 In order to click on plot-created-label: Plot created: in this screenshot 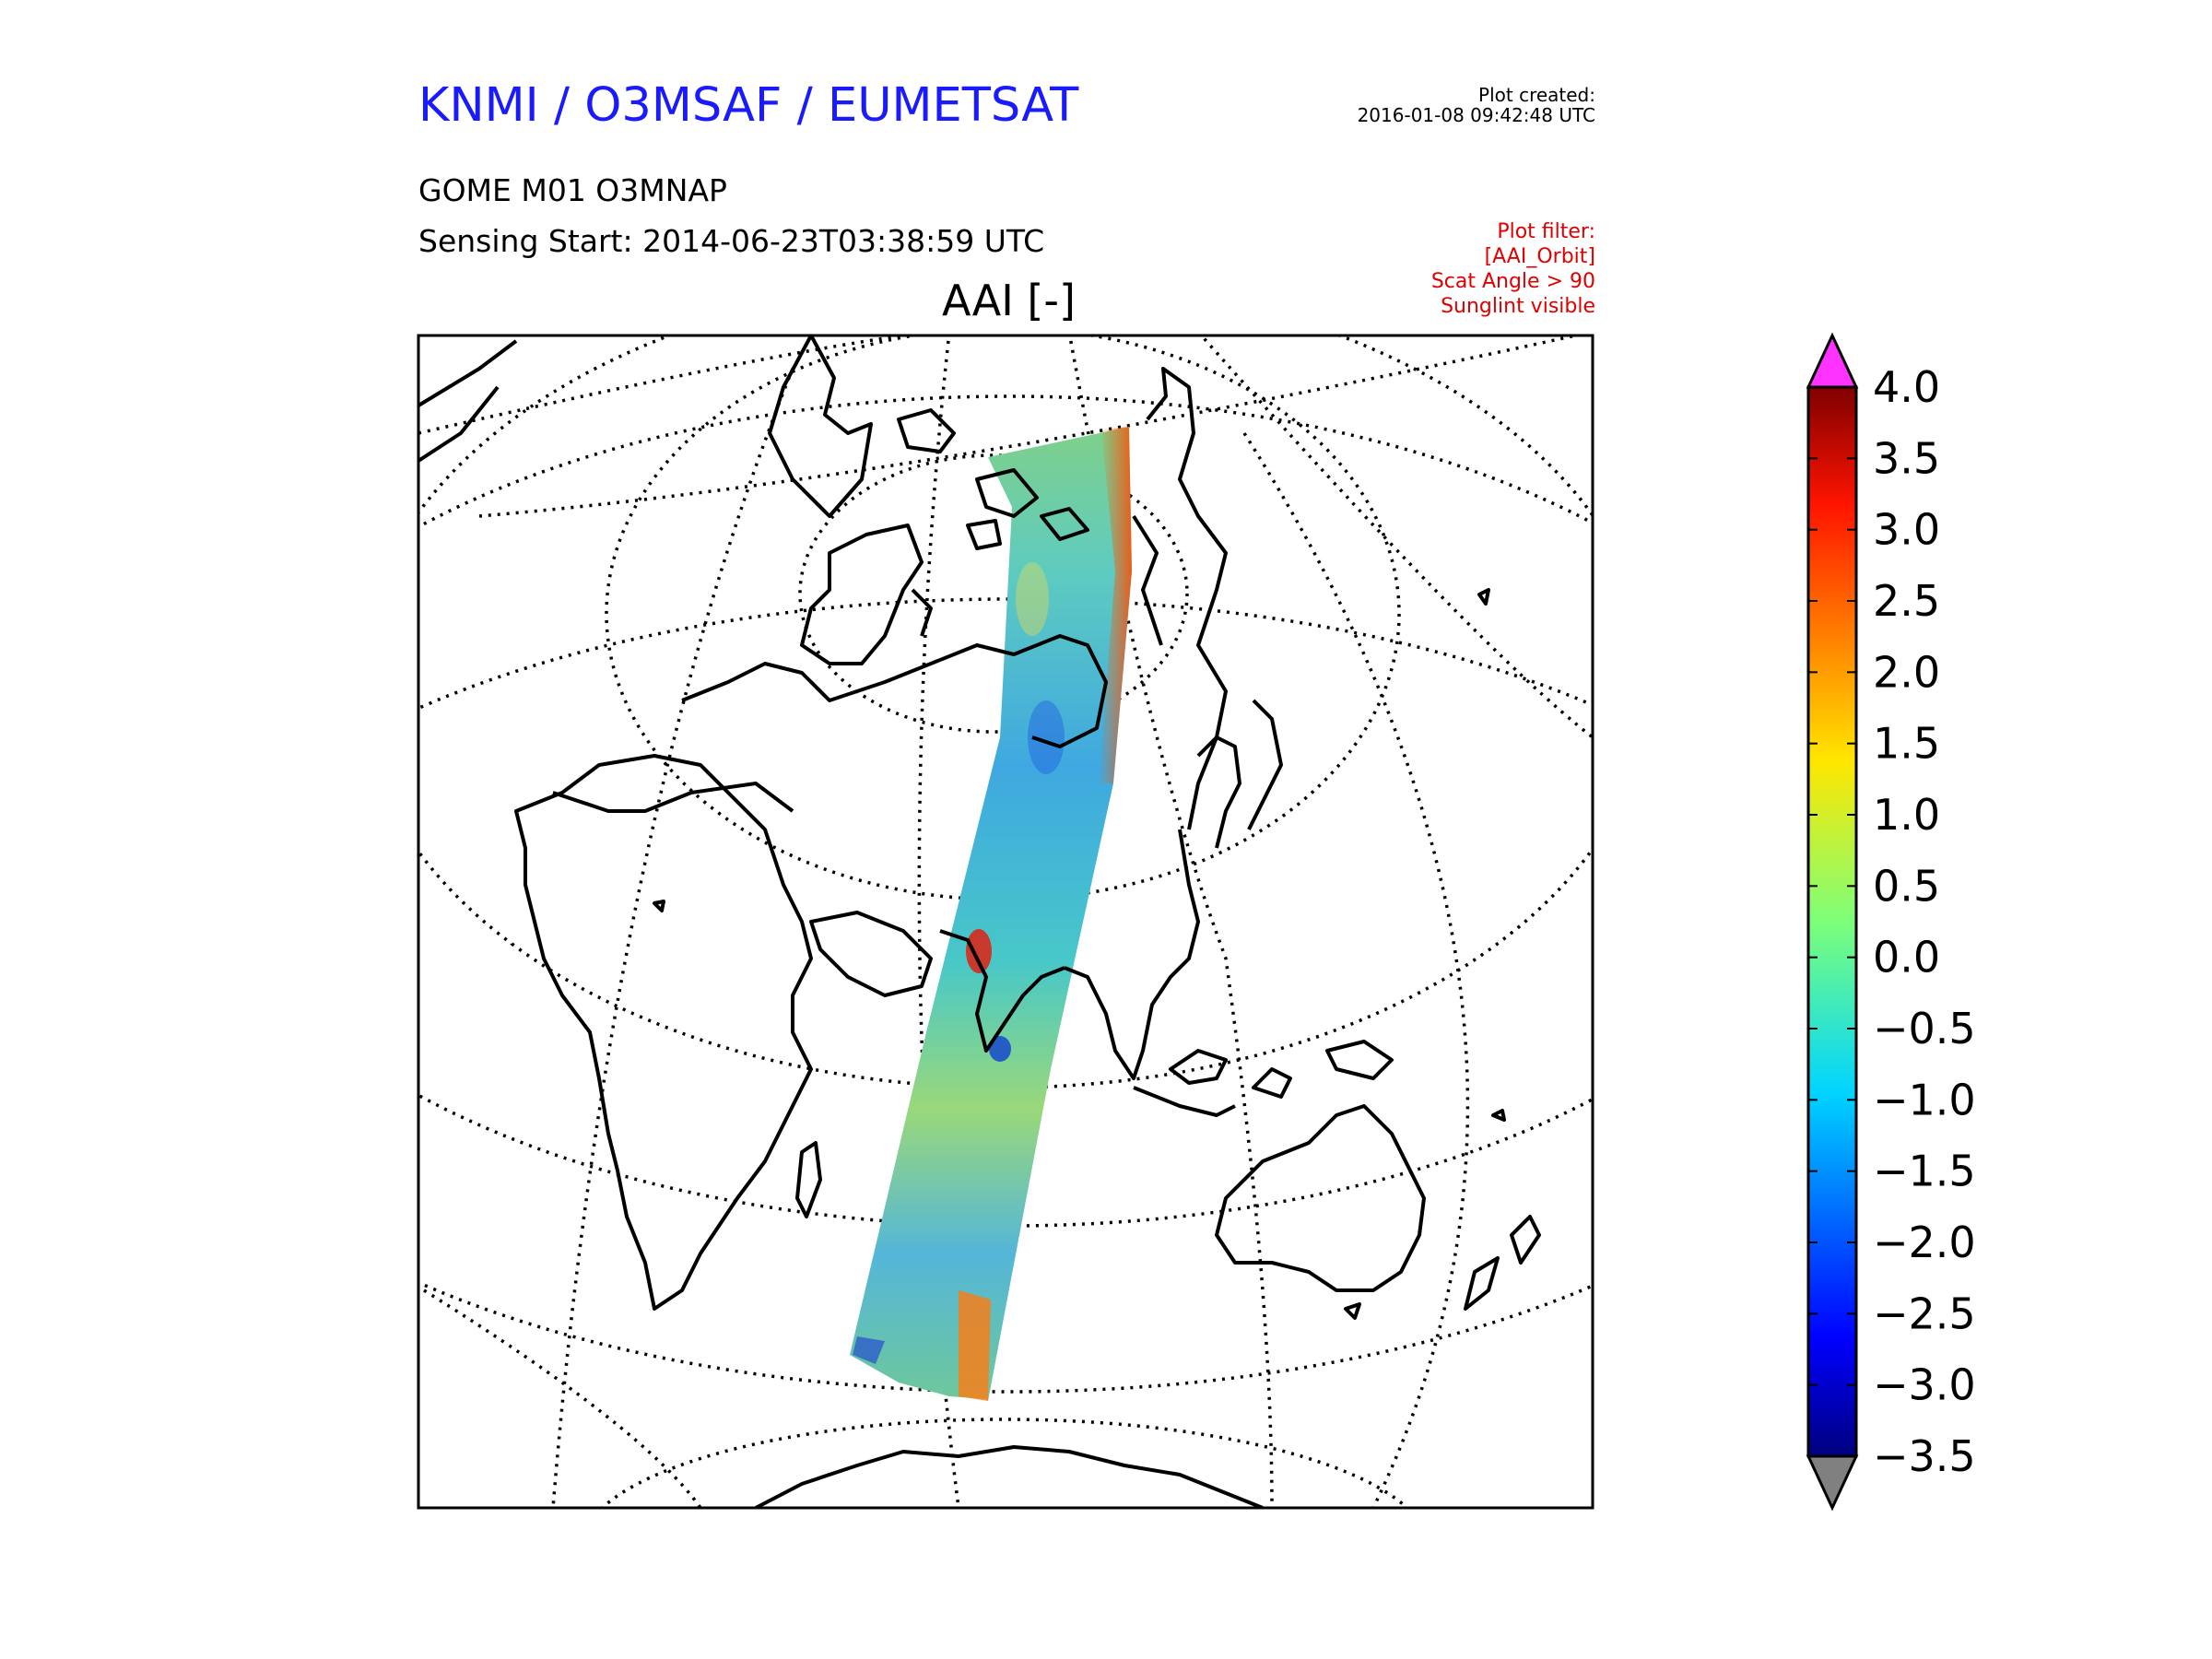, I will do `click(1536, 95)`.